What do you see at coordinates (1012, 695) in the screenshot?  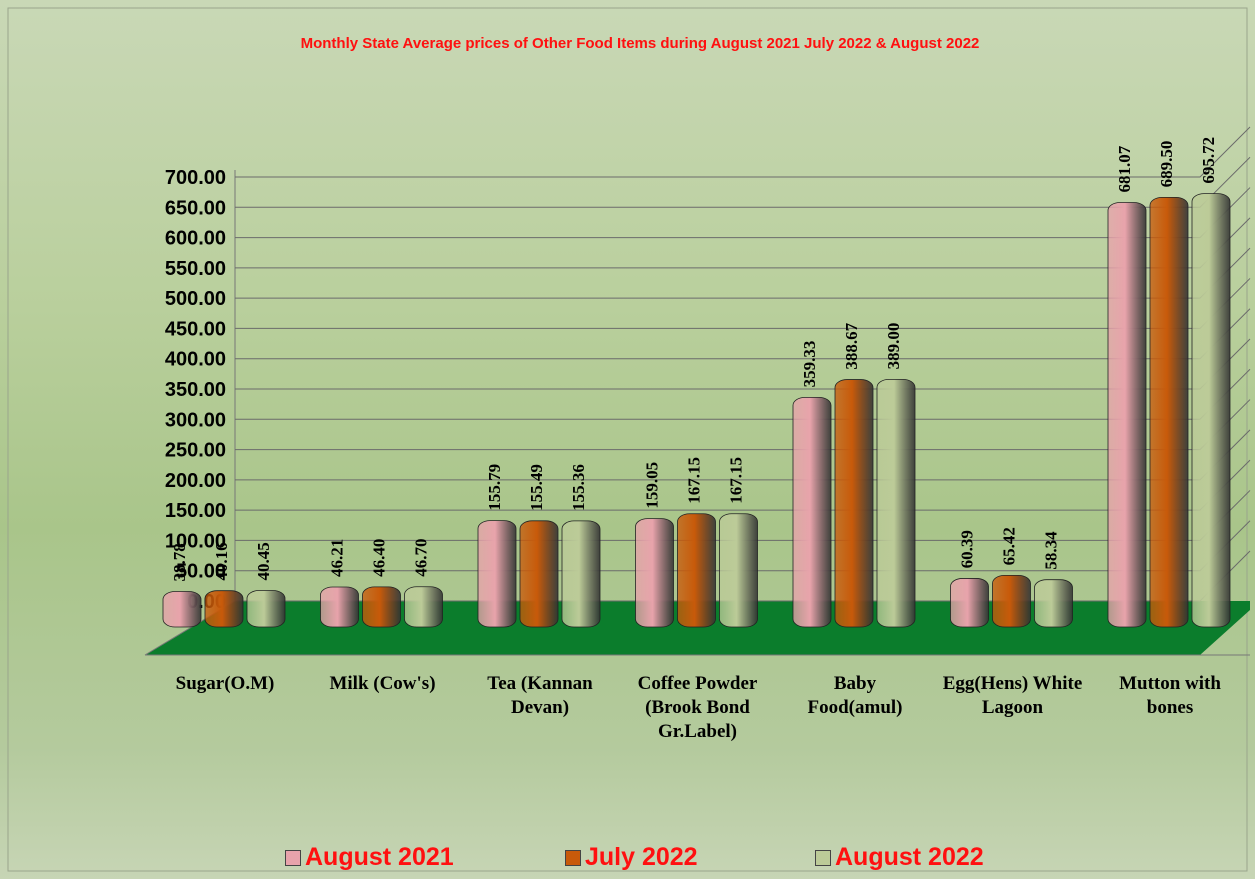 I see `x-tick-label: Egg(Hens) White Lagoon` at bounding box center [1012, 695].